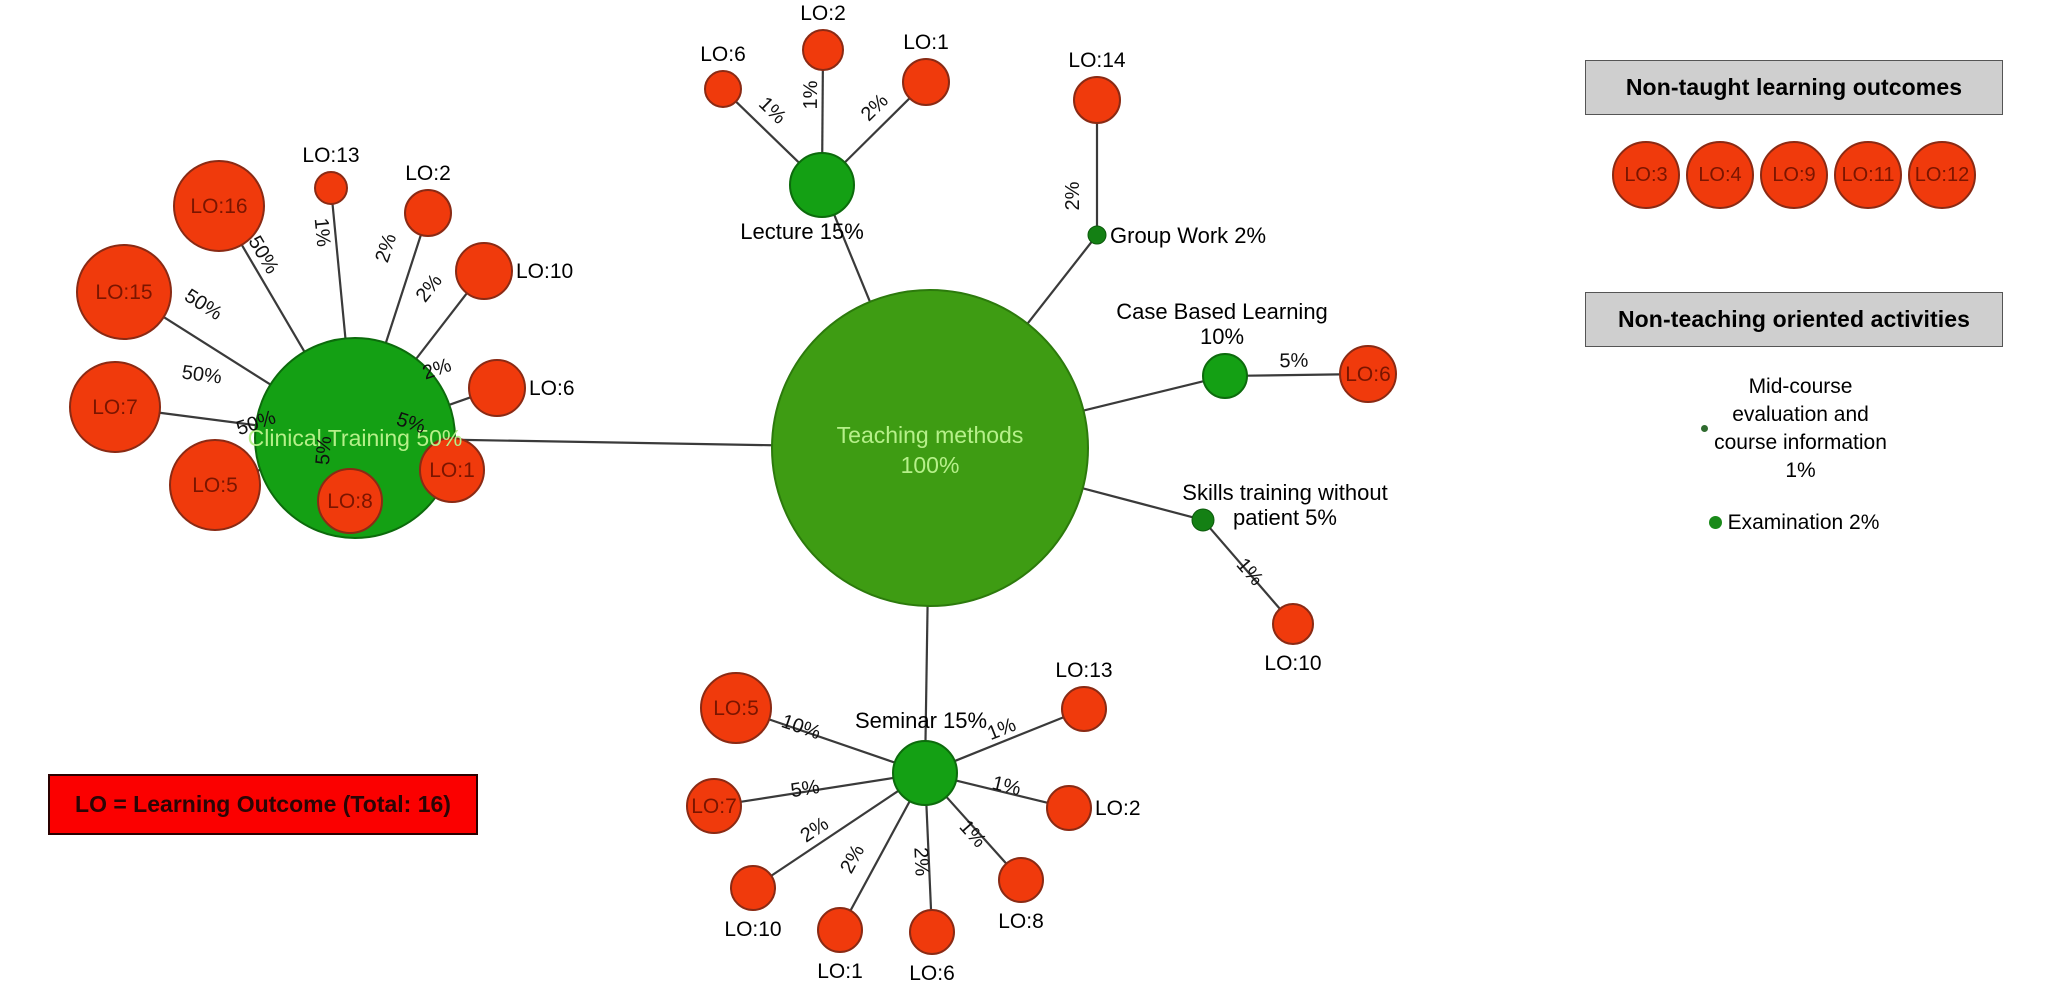 The height and width of the screenshot is (1001, 2059). Describe the element at coordinates (1203, 520) in the screenshot. I see `node-skills_training` at that location.